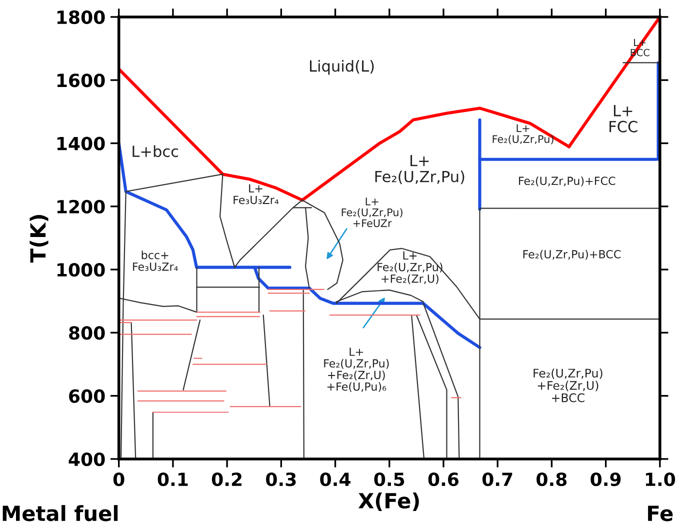  Describe the element at coordinates (443, 479) in the screenshot. I see `x-tick-label: 0.6` at that location.